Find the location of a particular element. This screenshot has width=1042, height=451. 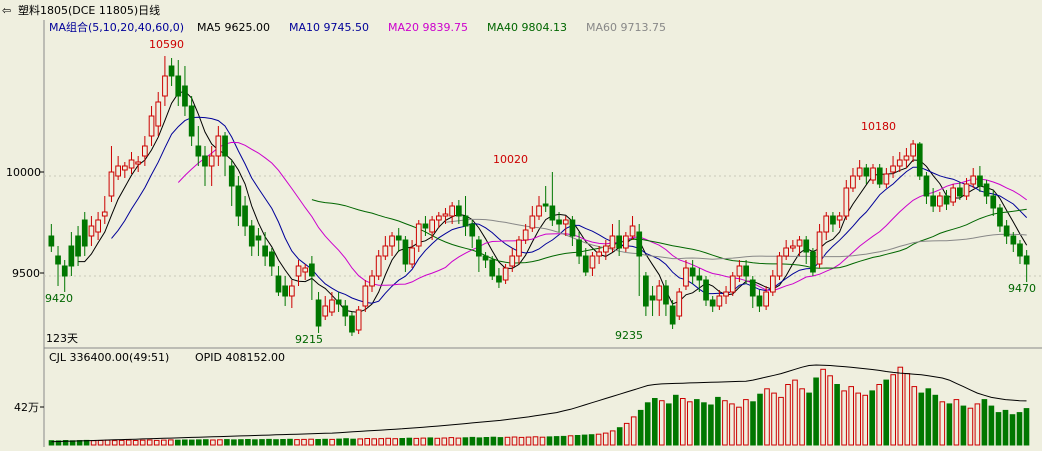

annotation-low-9215: 9215 is located at coordinates (309, 339).